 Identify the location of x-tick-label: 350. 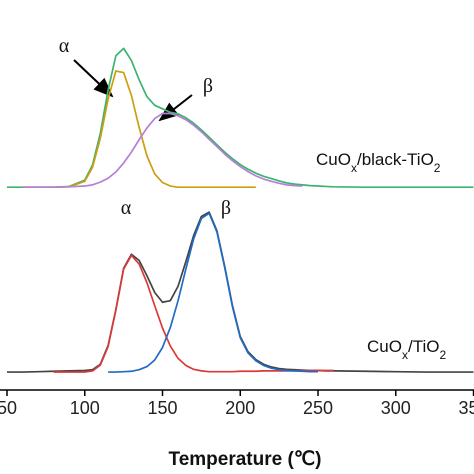
(466, 408).